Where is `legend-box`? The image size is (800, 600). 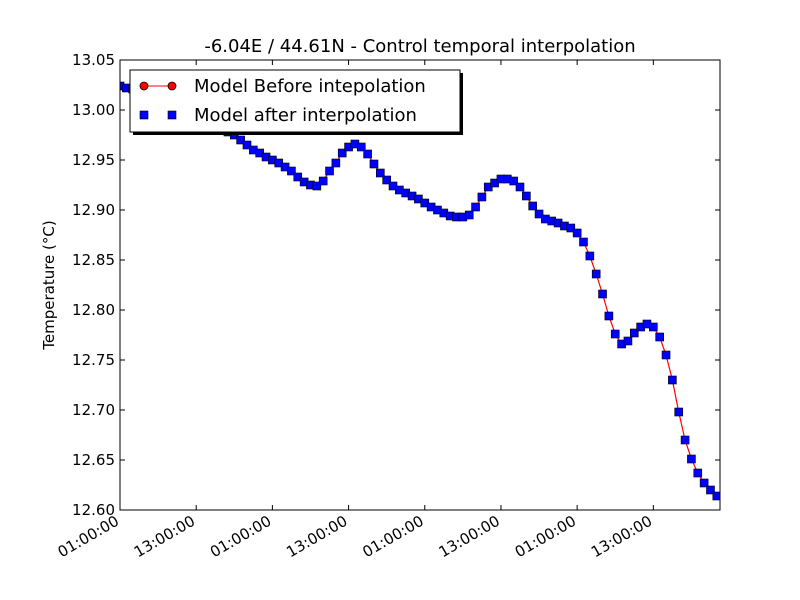 legend-box is located at coordinates (295, 101).